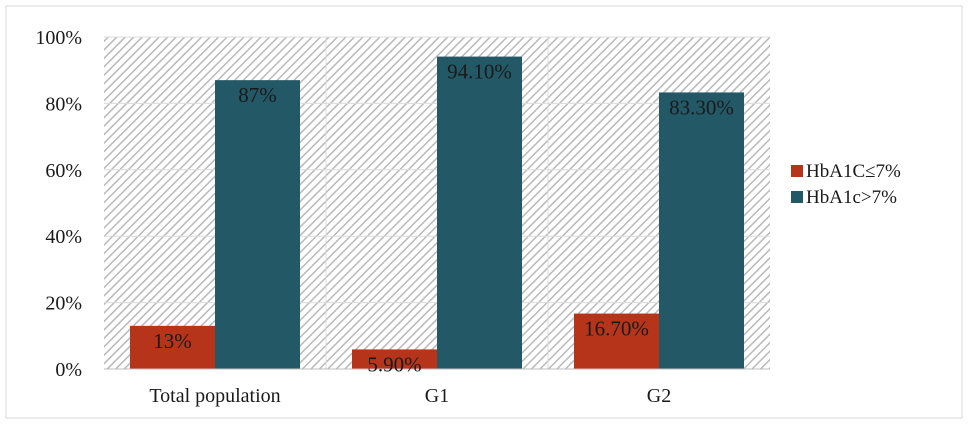  I want to click on y-tick-label: 40%, so click(63, 237).